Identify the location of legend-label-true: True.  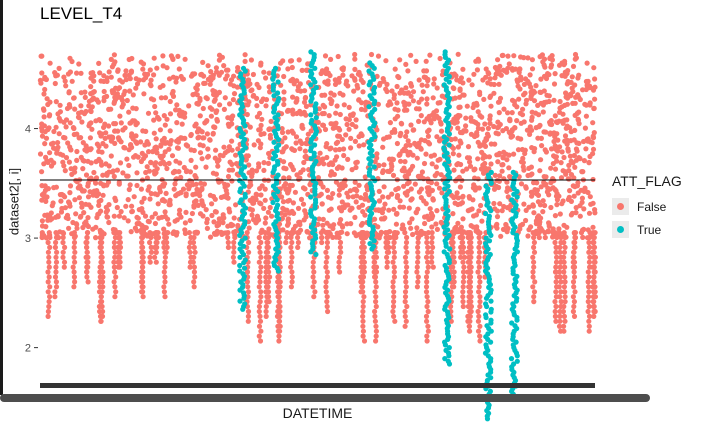
(649, 229).